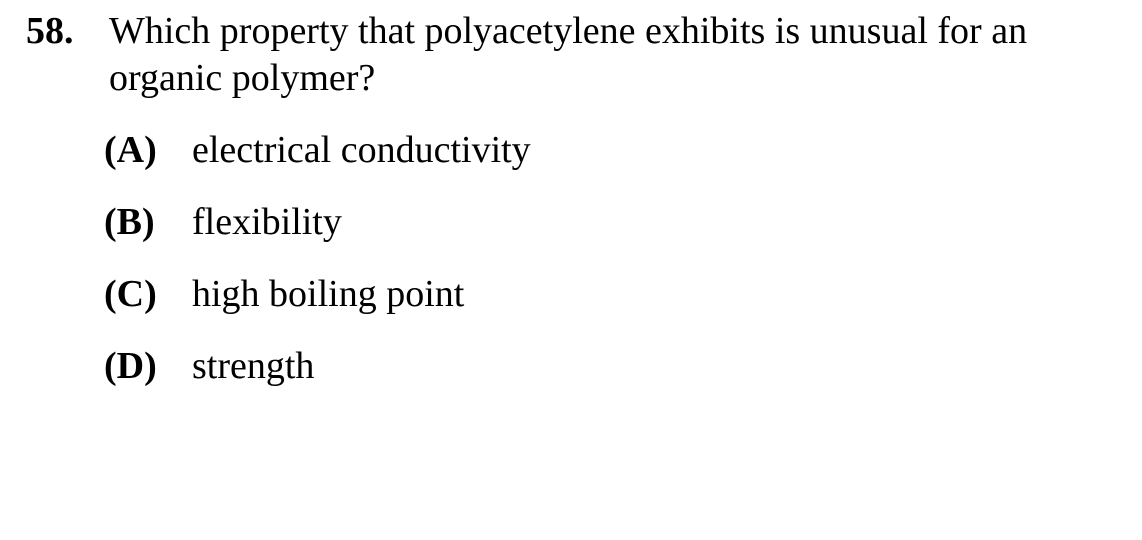 This screenshot has width=1142, height=540. What do you see at coordinates (361, 150) in the screenshot?
I see `choice-text: electrical conductivity` at bounding box center [361, 150].